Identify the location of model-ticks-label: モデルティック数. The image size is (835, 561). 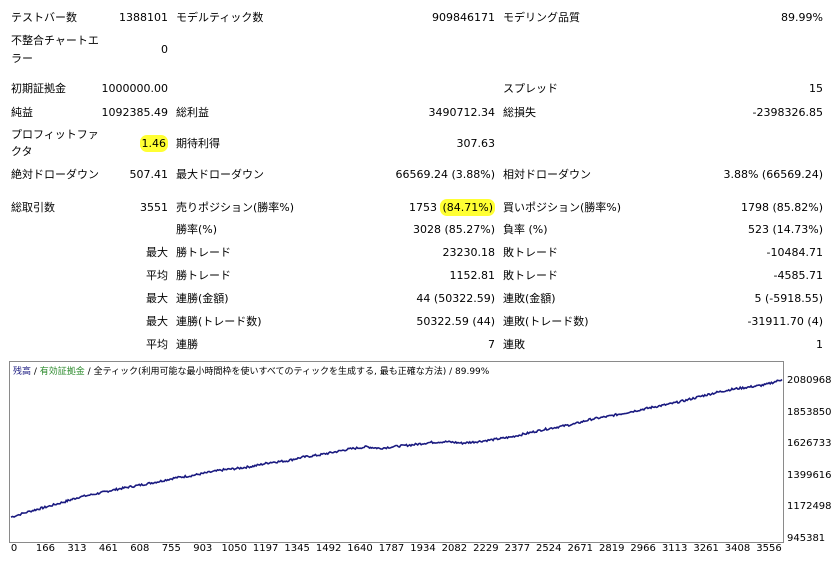
(220, 17).